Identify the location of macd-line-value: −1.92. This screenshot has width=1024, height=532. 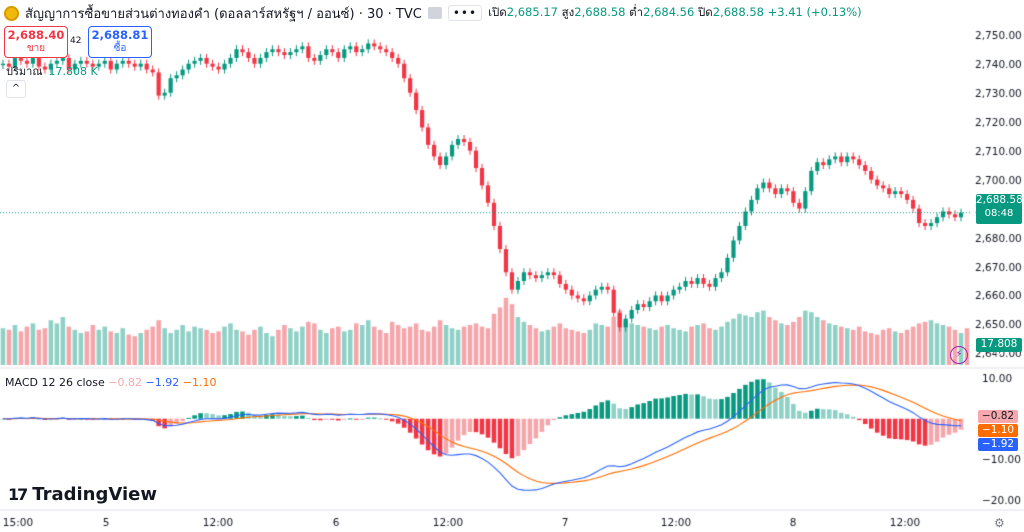
(162, 382).